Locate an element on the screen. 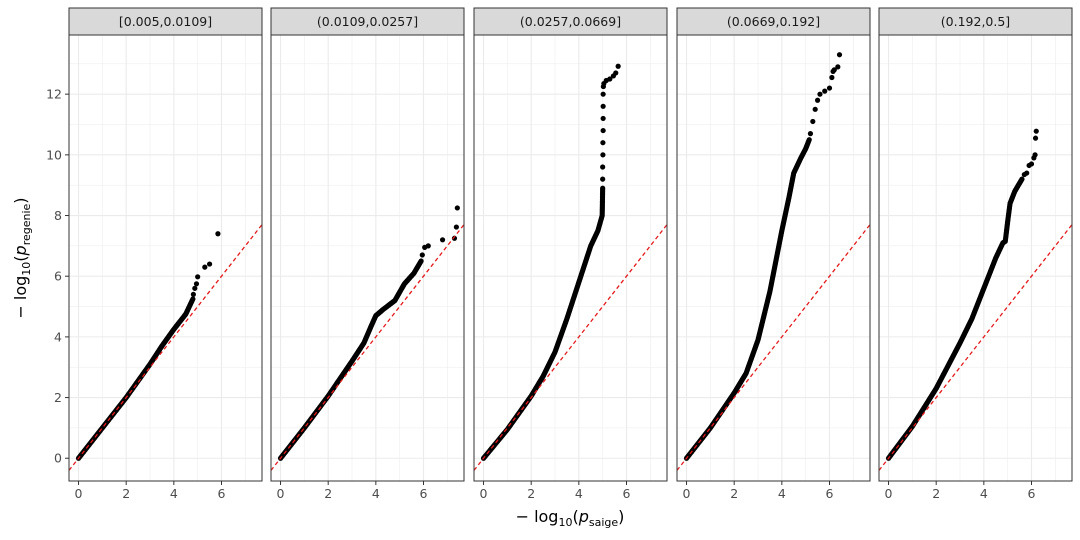 This screenshot has height=540, width=1080. y-axis-title: − log10(pregenie) is located at coordinates (22, 257).